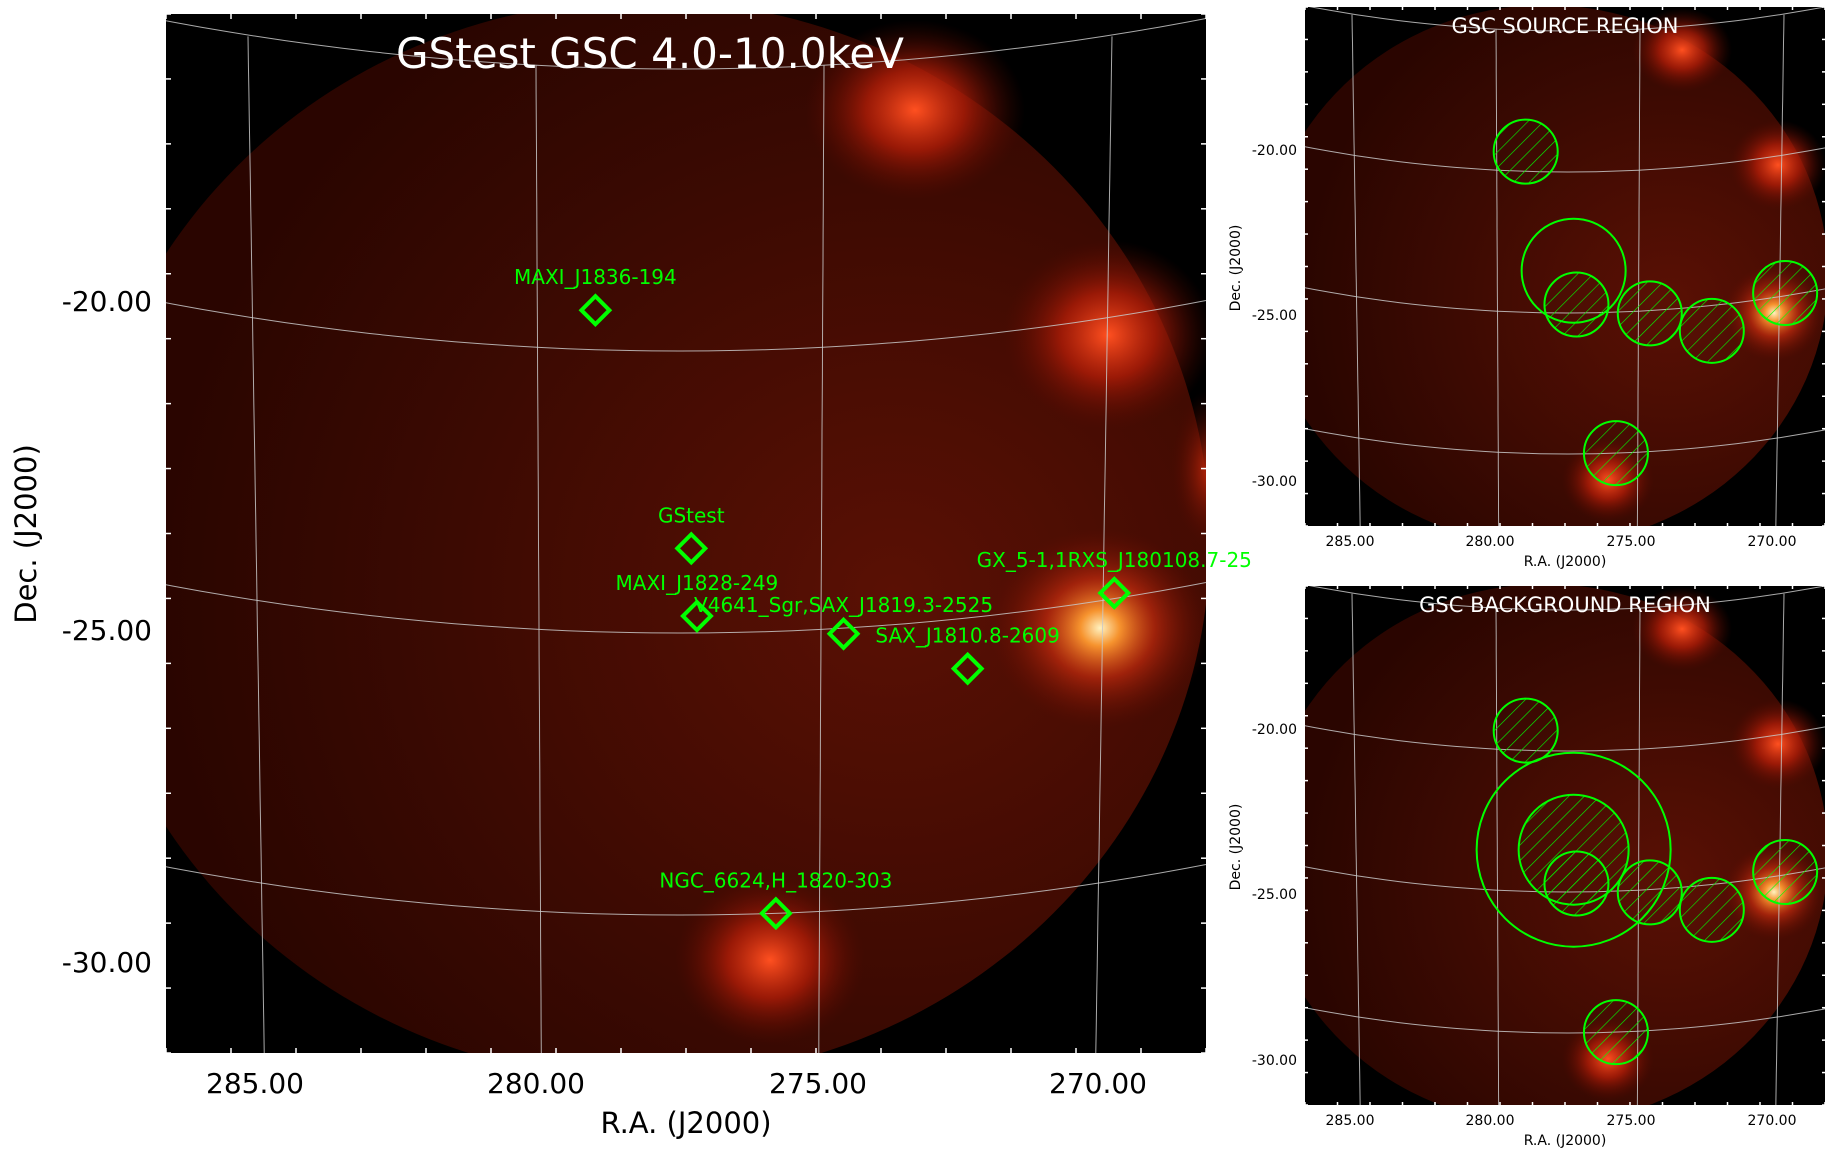 The width and height of the screenshot is (1832, 1156). Describe the element at coordinates (1236, 268) in the screenshot. I see `source-y-axis-label: Dec. (J2000)` at that location.